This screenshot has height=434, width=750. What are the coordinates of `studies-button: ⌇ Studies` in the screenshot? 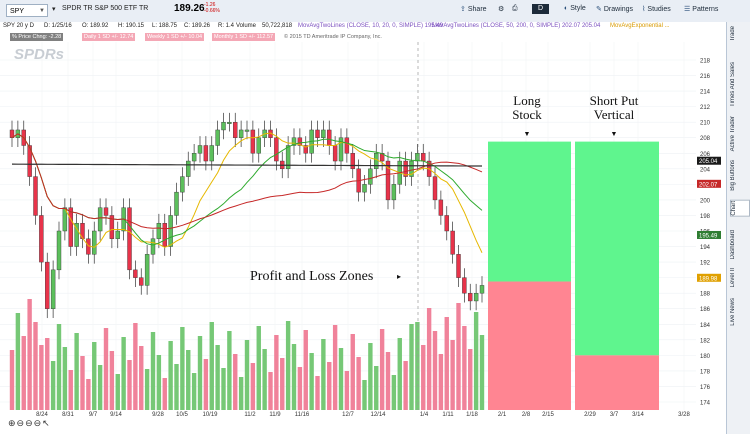 It's located at (656, 9).